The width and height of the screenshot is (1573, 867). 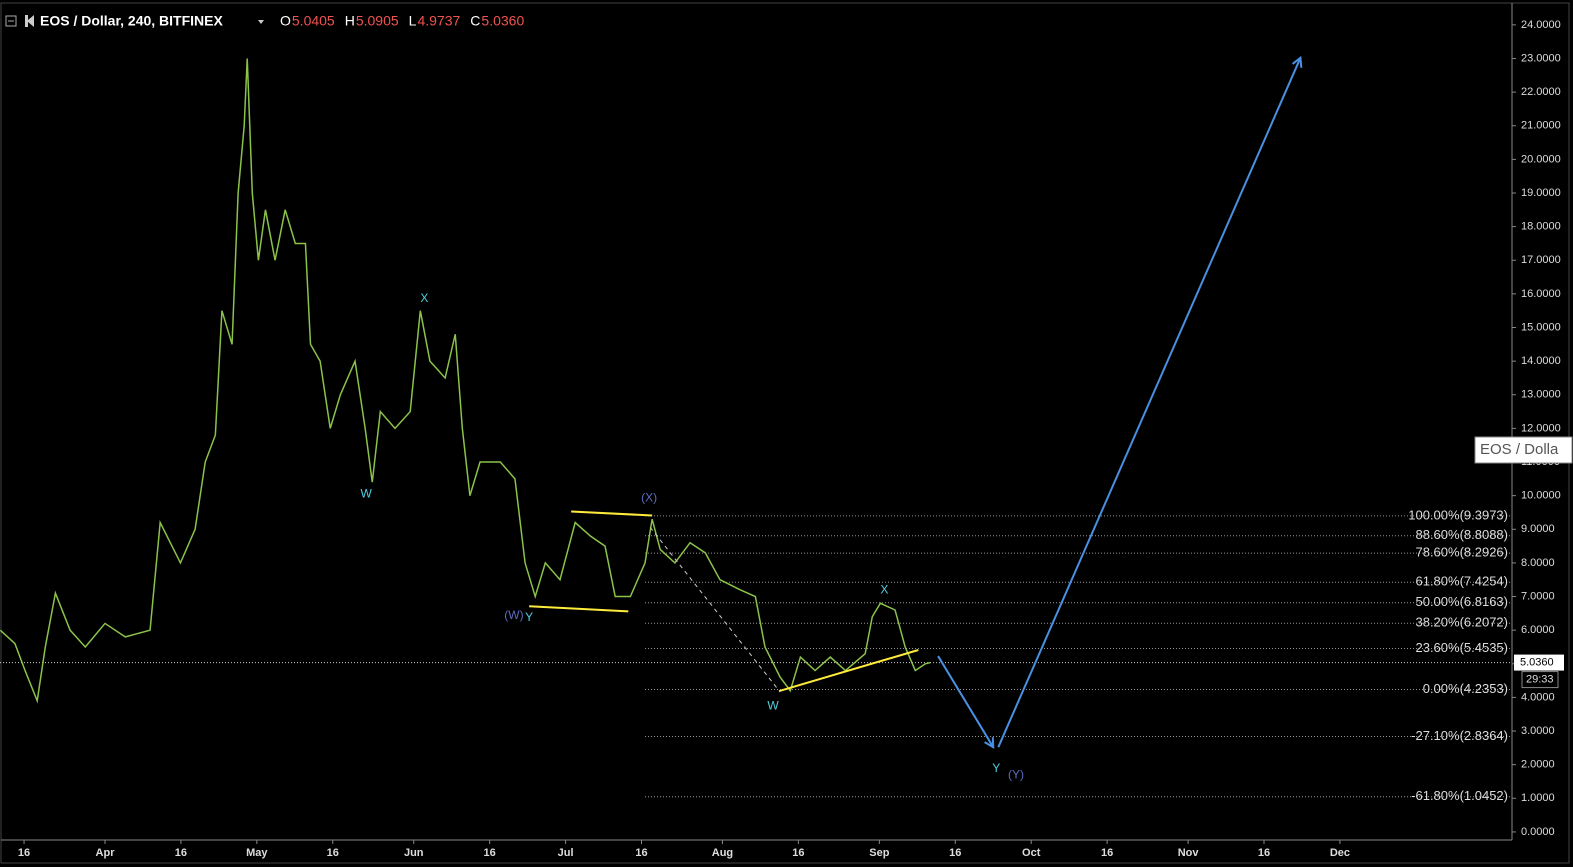 What do you see at coordinates (1340, 853) in the screenshot?
I see `x-tick-label: Dec` at bounding box center [1340, 853].